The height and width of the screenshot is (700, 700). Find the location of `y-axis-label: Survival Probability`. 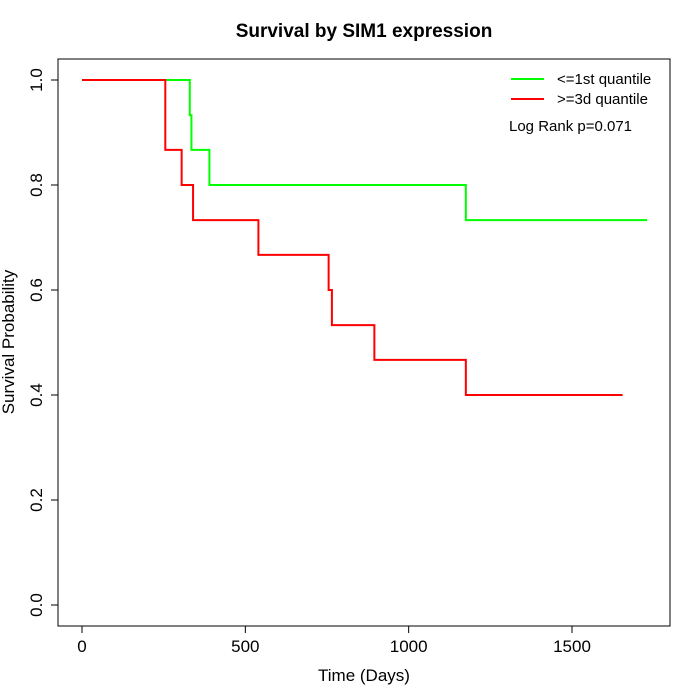

y-axis-label: Survival Probability is located at coordinates (9, 341).